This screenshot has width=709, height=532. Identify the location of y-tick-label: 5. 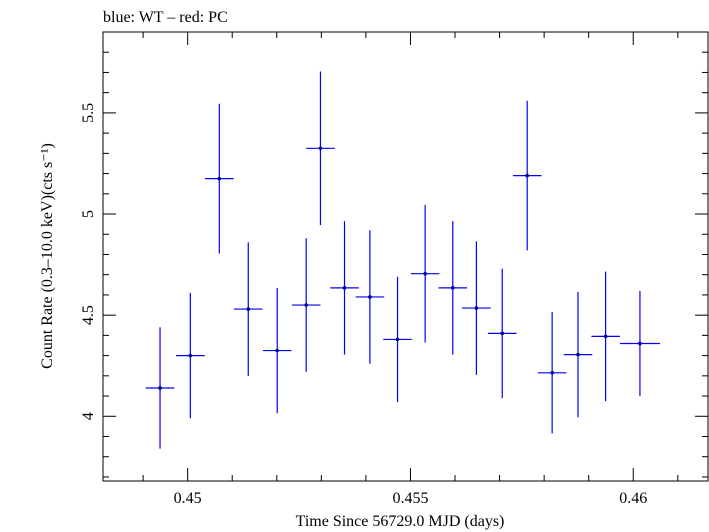
(88, 214).